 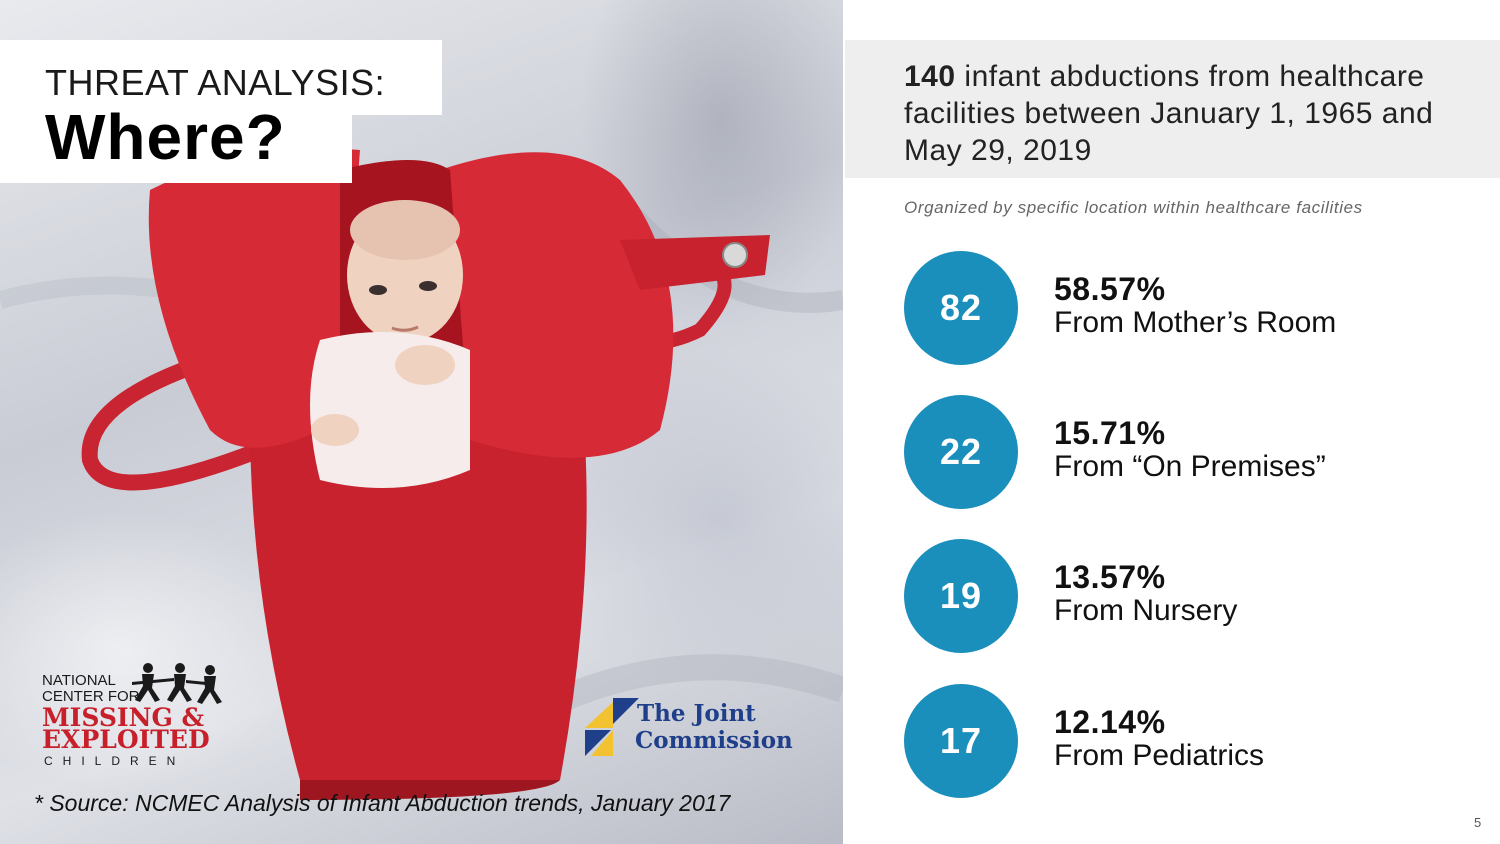 I want to click on count-circle: 17, so click(x=961, y=741).